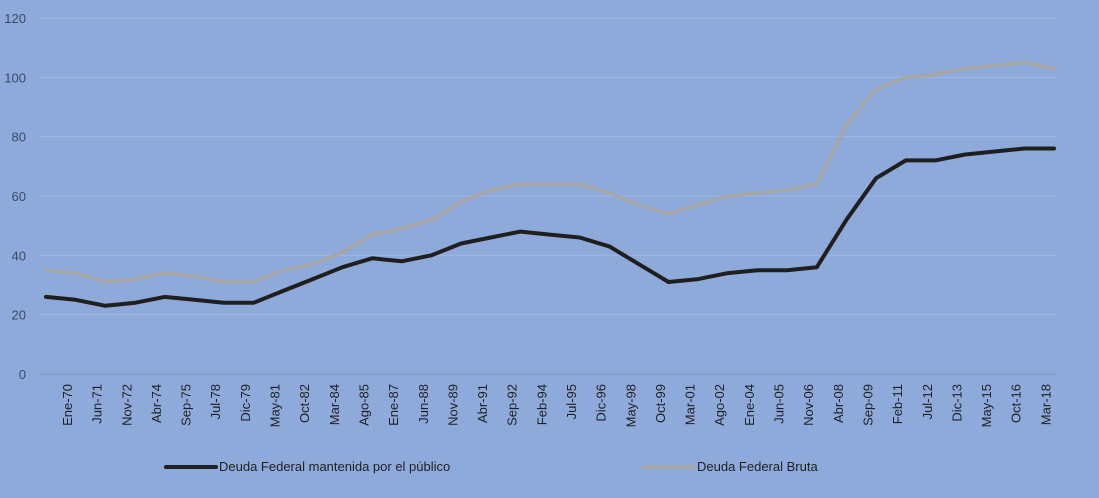 This screenshot has width=1099, height=498. What do you see at coordinates (275, 405) in the screenshot?
I see `x-tick-label: May-81` at bounding box center [275, 405].